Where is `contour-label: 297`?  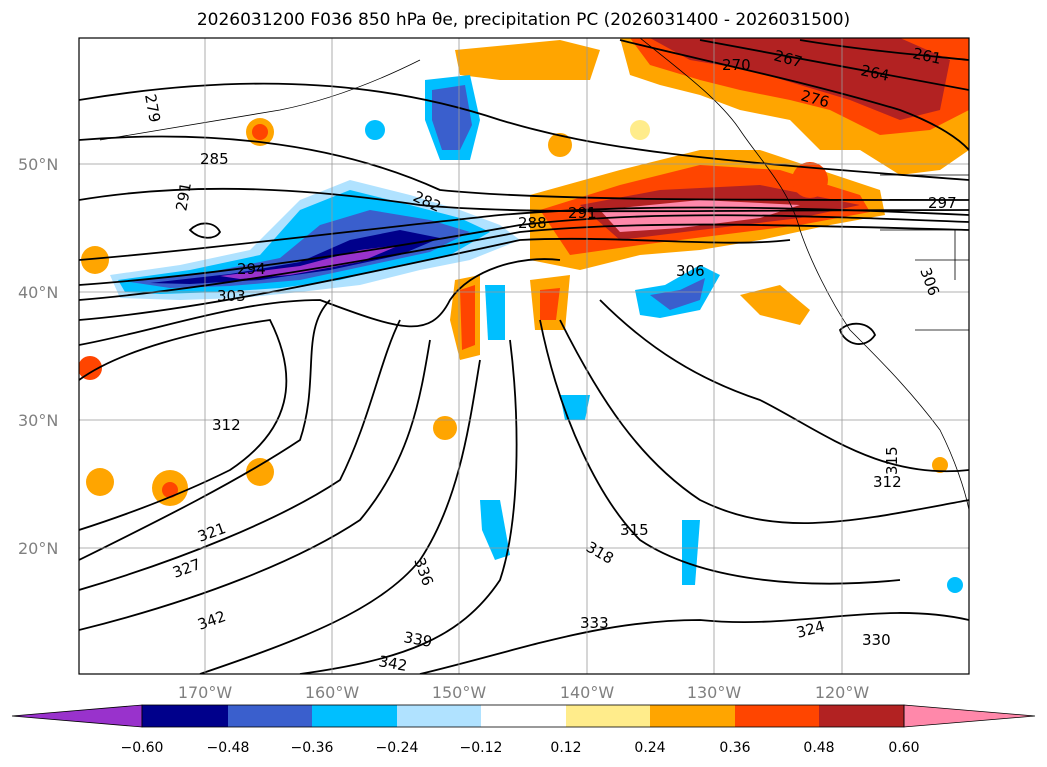 contour-label: 297 is located at coordinates (942, 203).